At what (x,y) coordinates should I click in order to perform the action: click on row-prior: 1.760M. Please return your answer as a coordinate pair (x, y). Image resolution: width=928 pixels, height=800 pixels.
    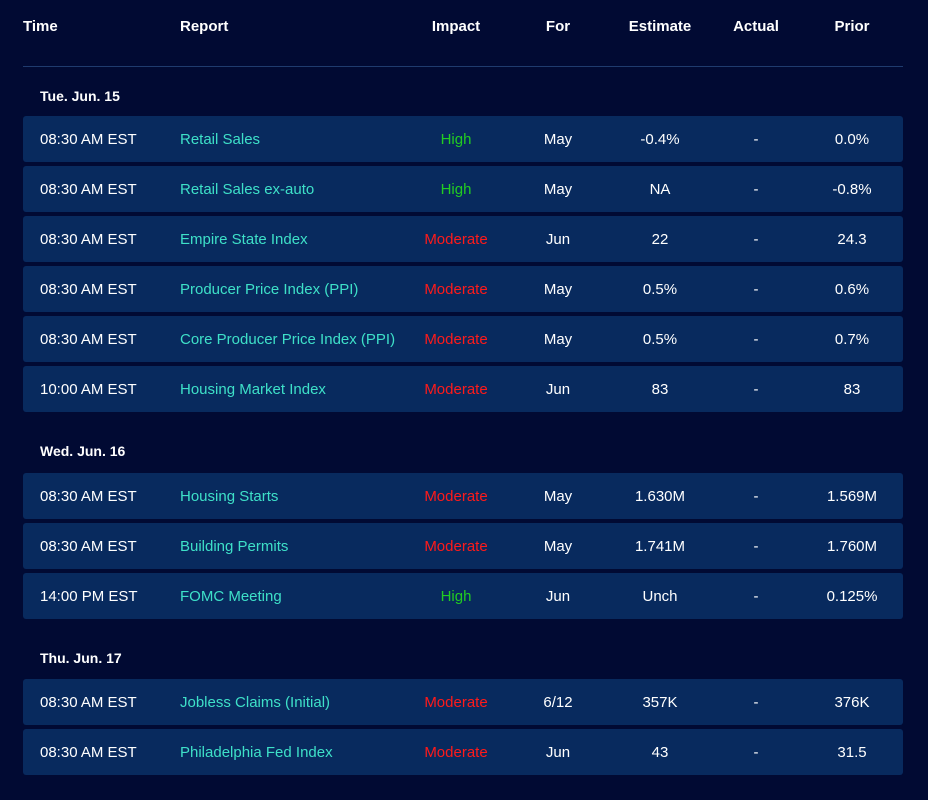
    Looking at the image, I should click on (852, 546).